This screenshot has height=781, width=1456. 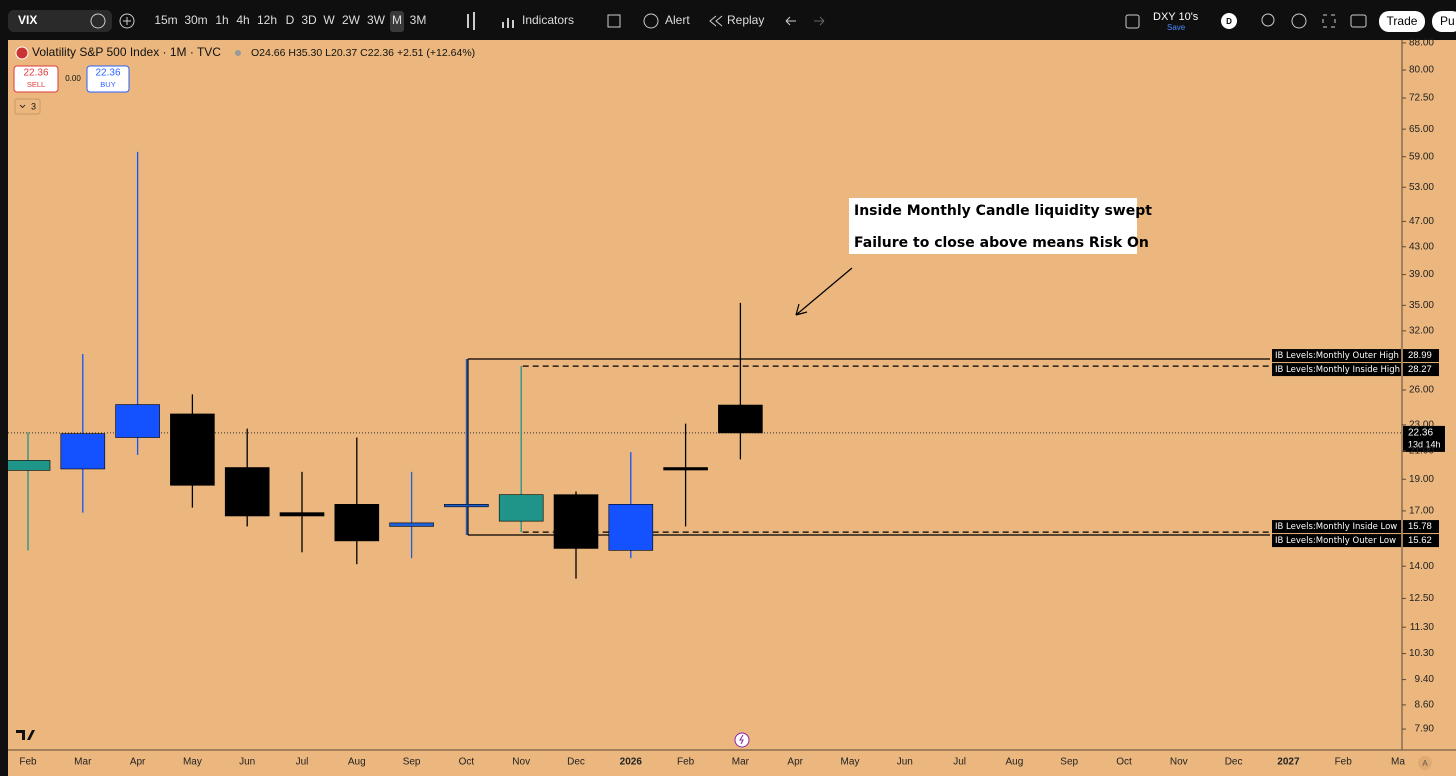 I want to click on chevron, so click(x=22, y=106).